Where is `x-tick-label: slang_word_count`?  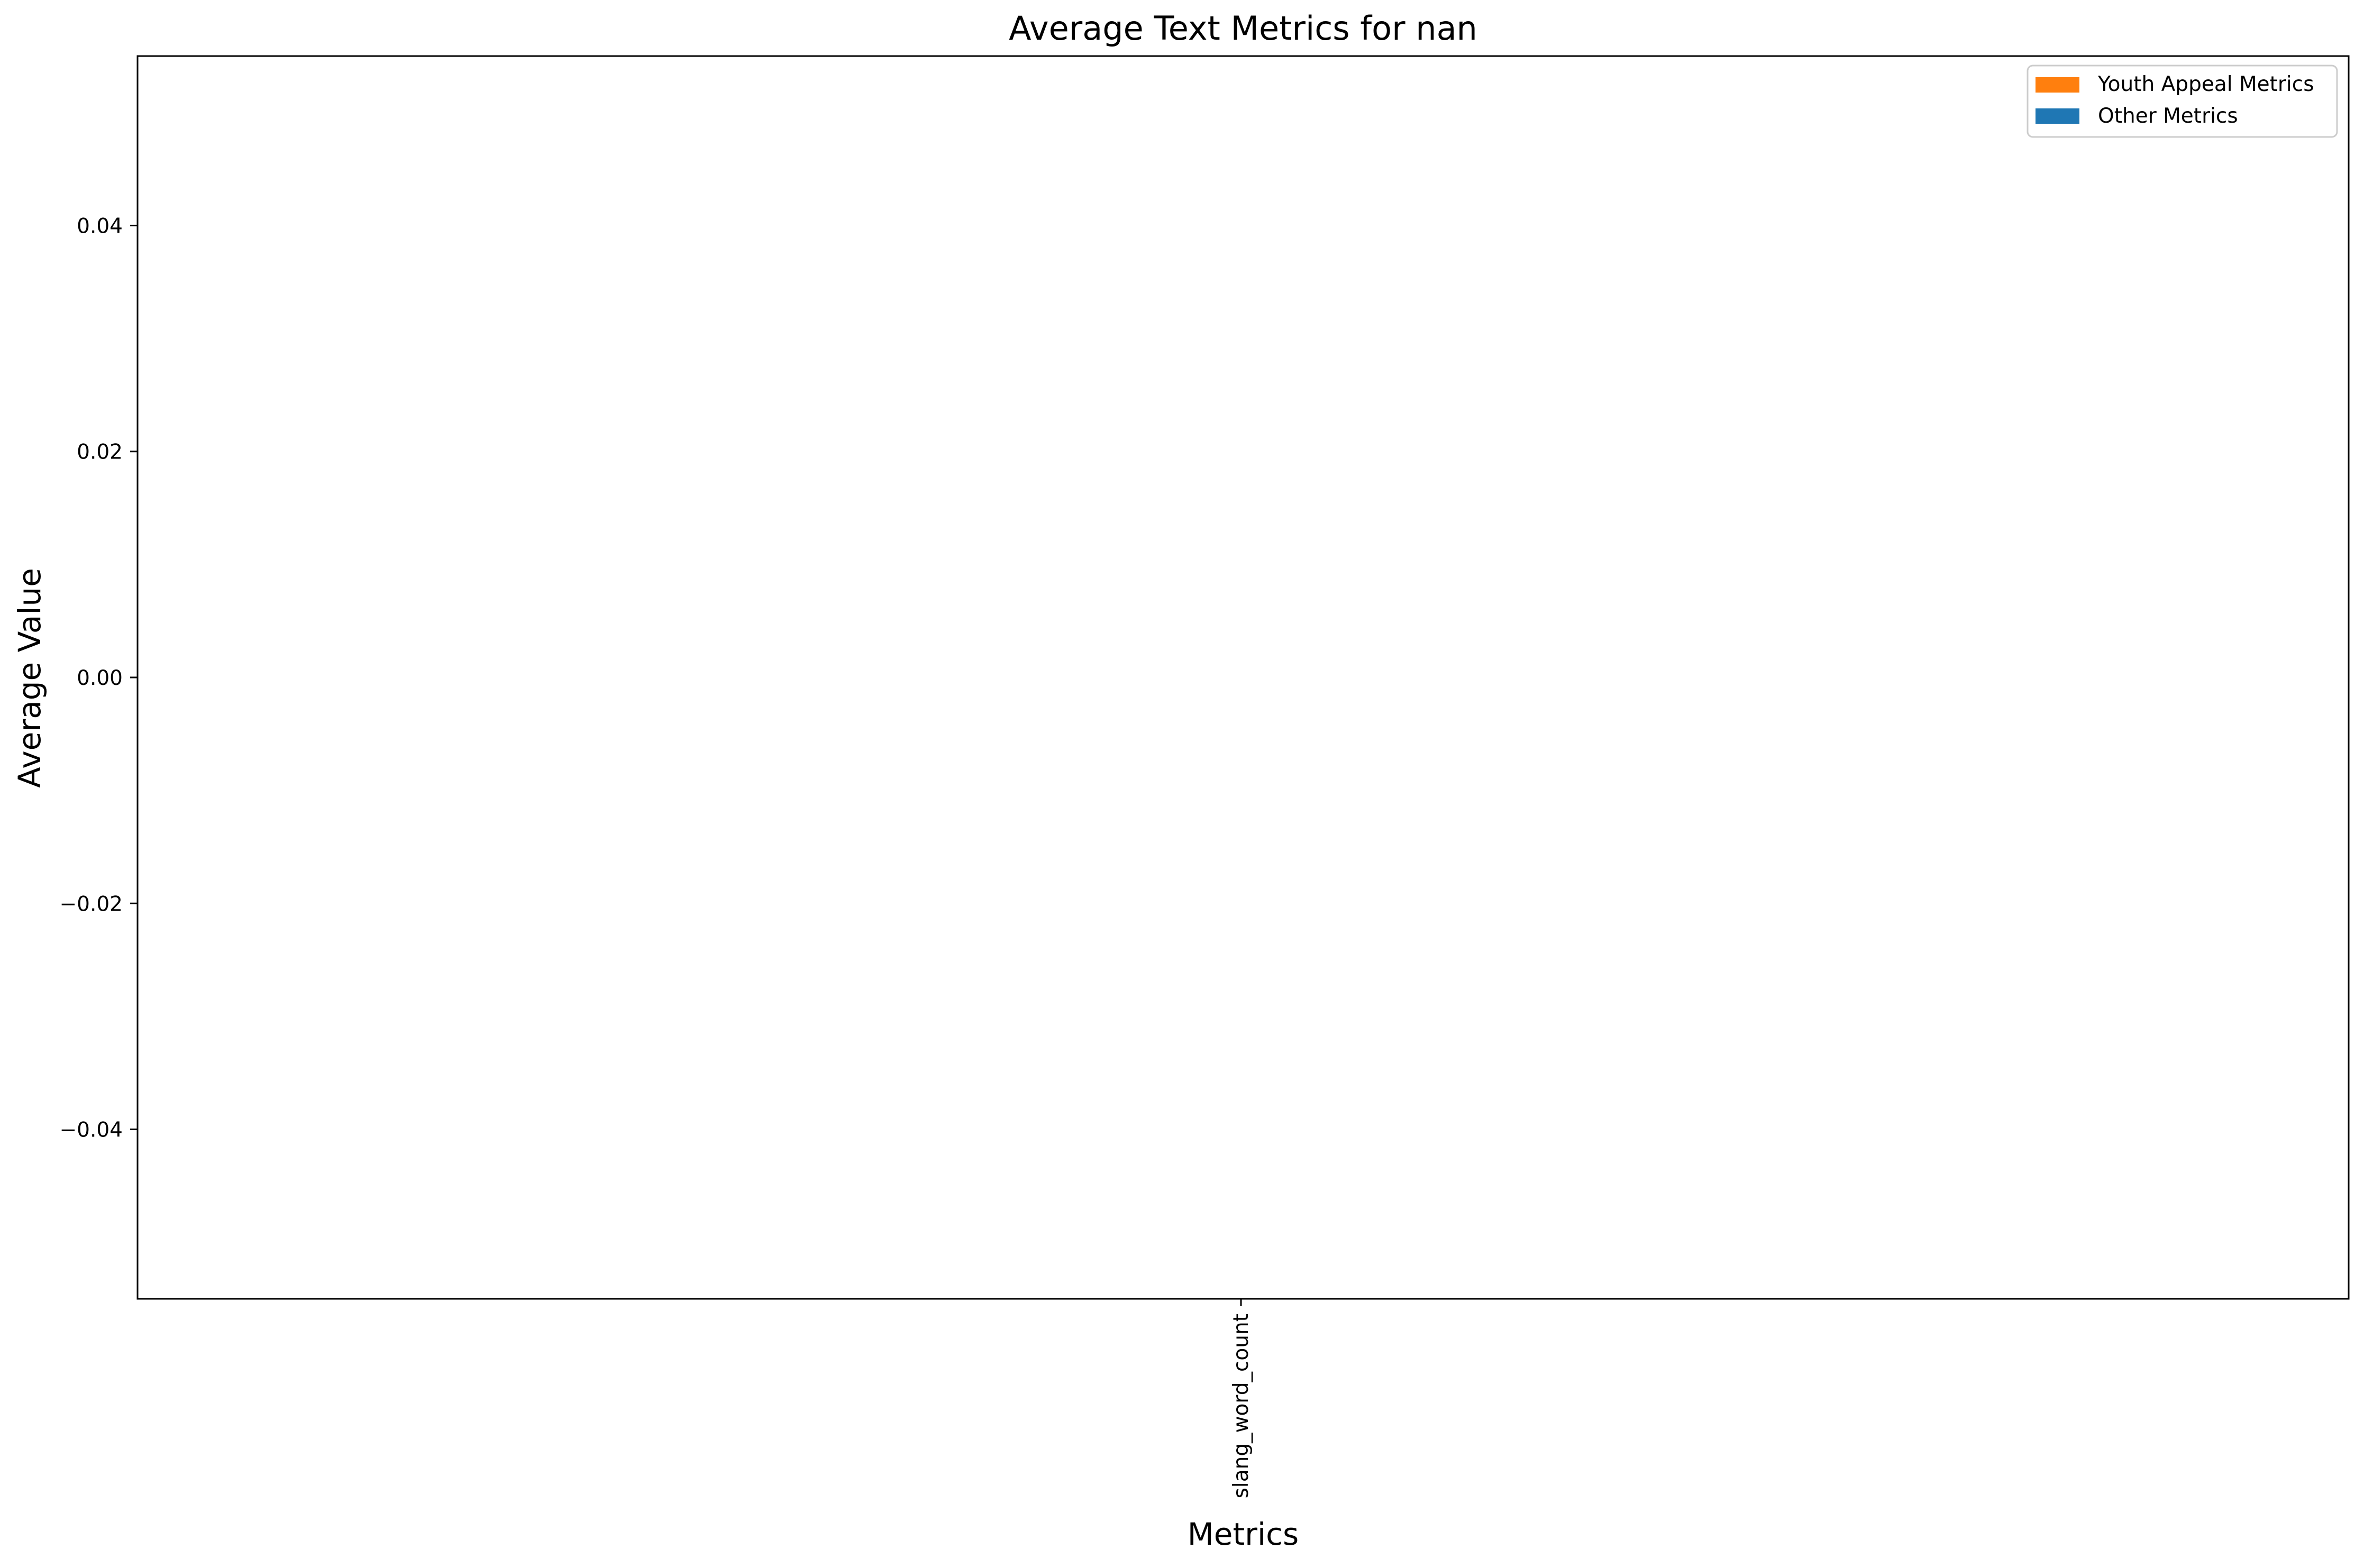
x-tick-label: slang_word_count is located at coordinates (1241, 1406).